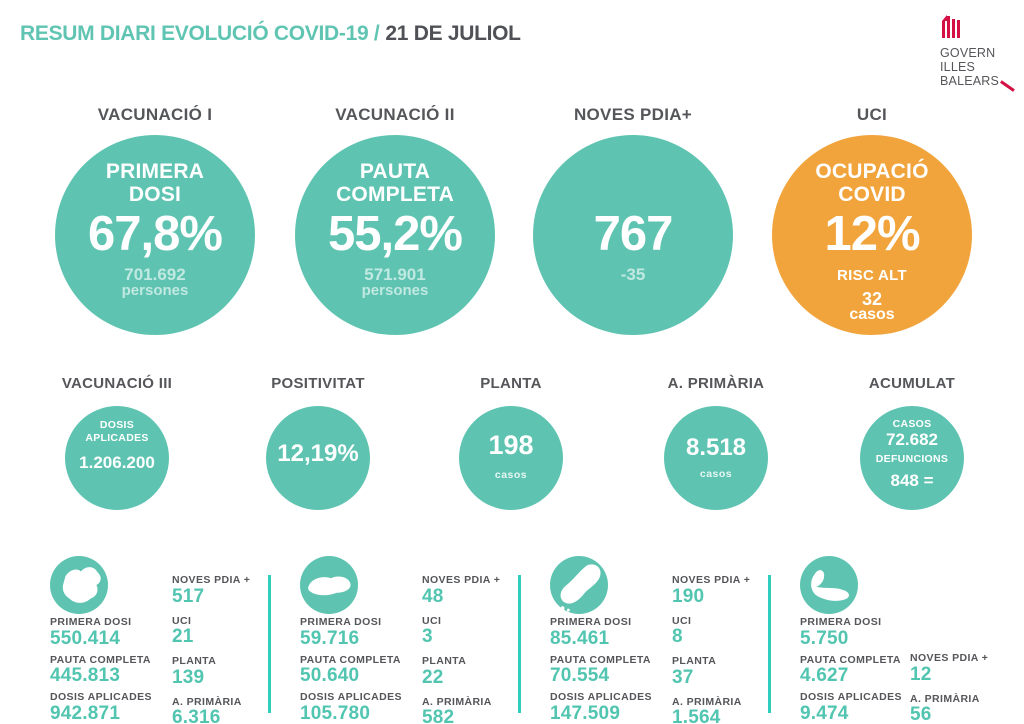 This screenshot has height=724, width=1024. Describe the element at coordinates (155, 274) in the screenshot. I see `primera-dosi-persons: 701.692` at that location.